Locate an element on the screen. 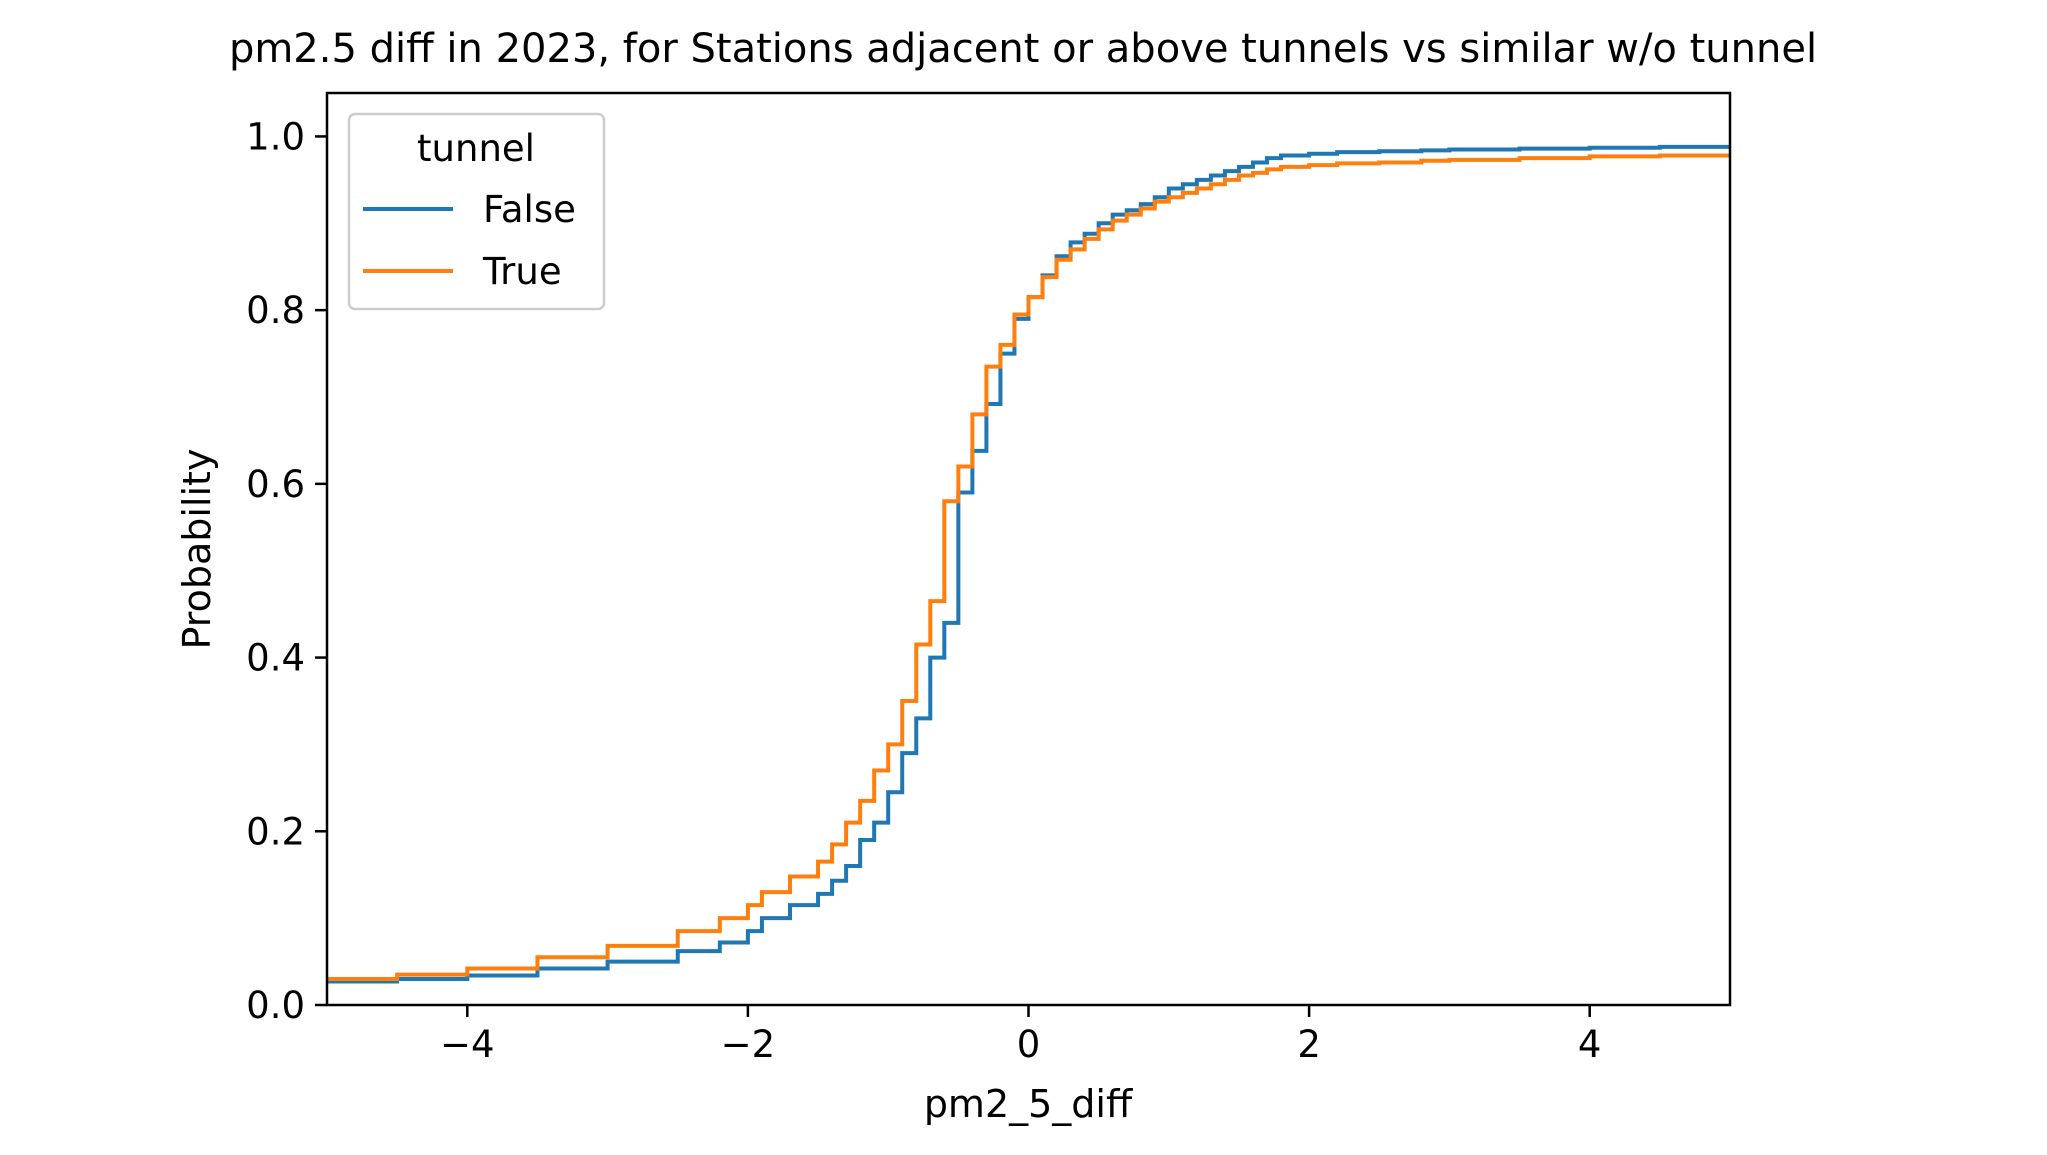  y-axis-label: Probability is located at coordinates (197, 549).